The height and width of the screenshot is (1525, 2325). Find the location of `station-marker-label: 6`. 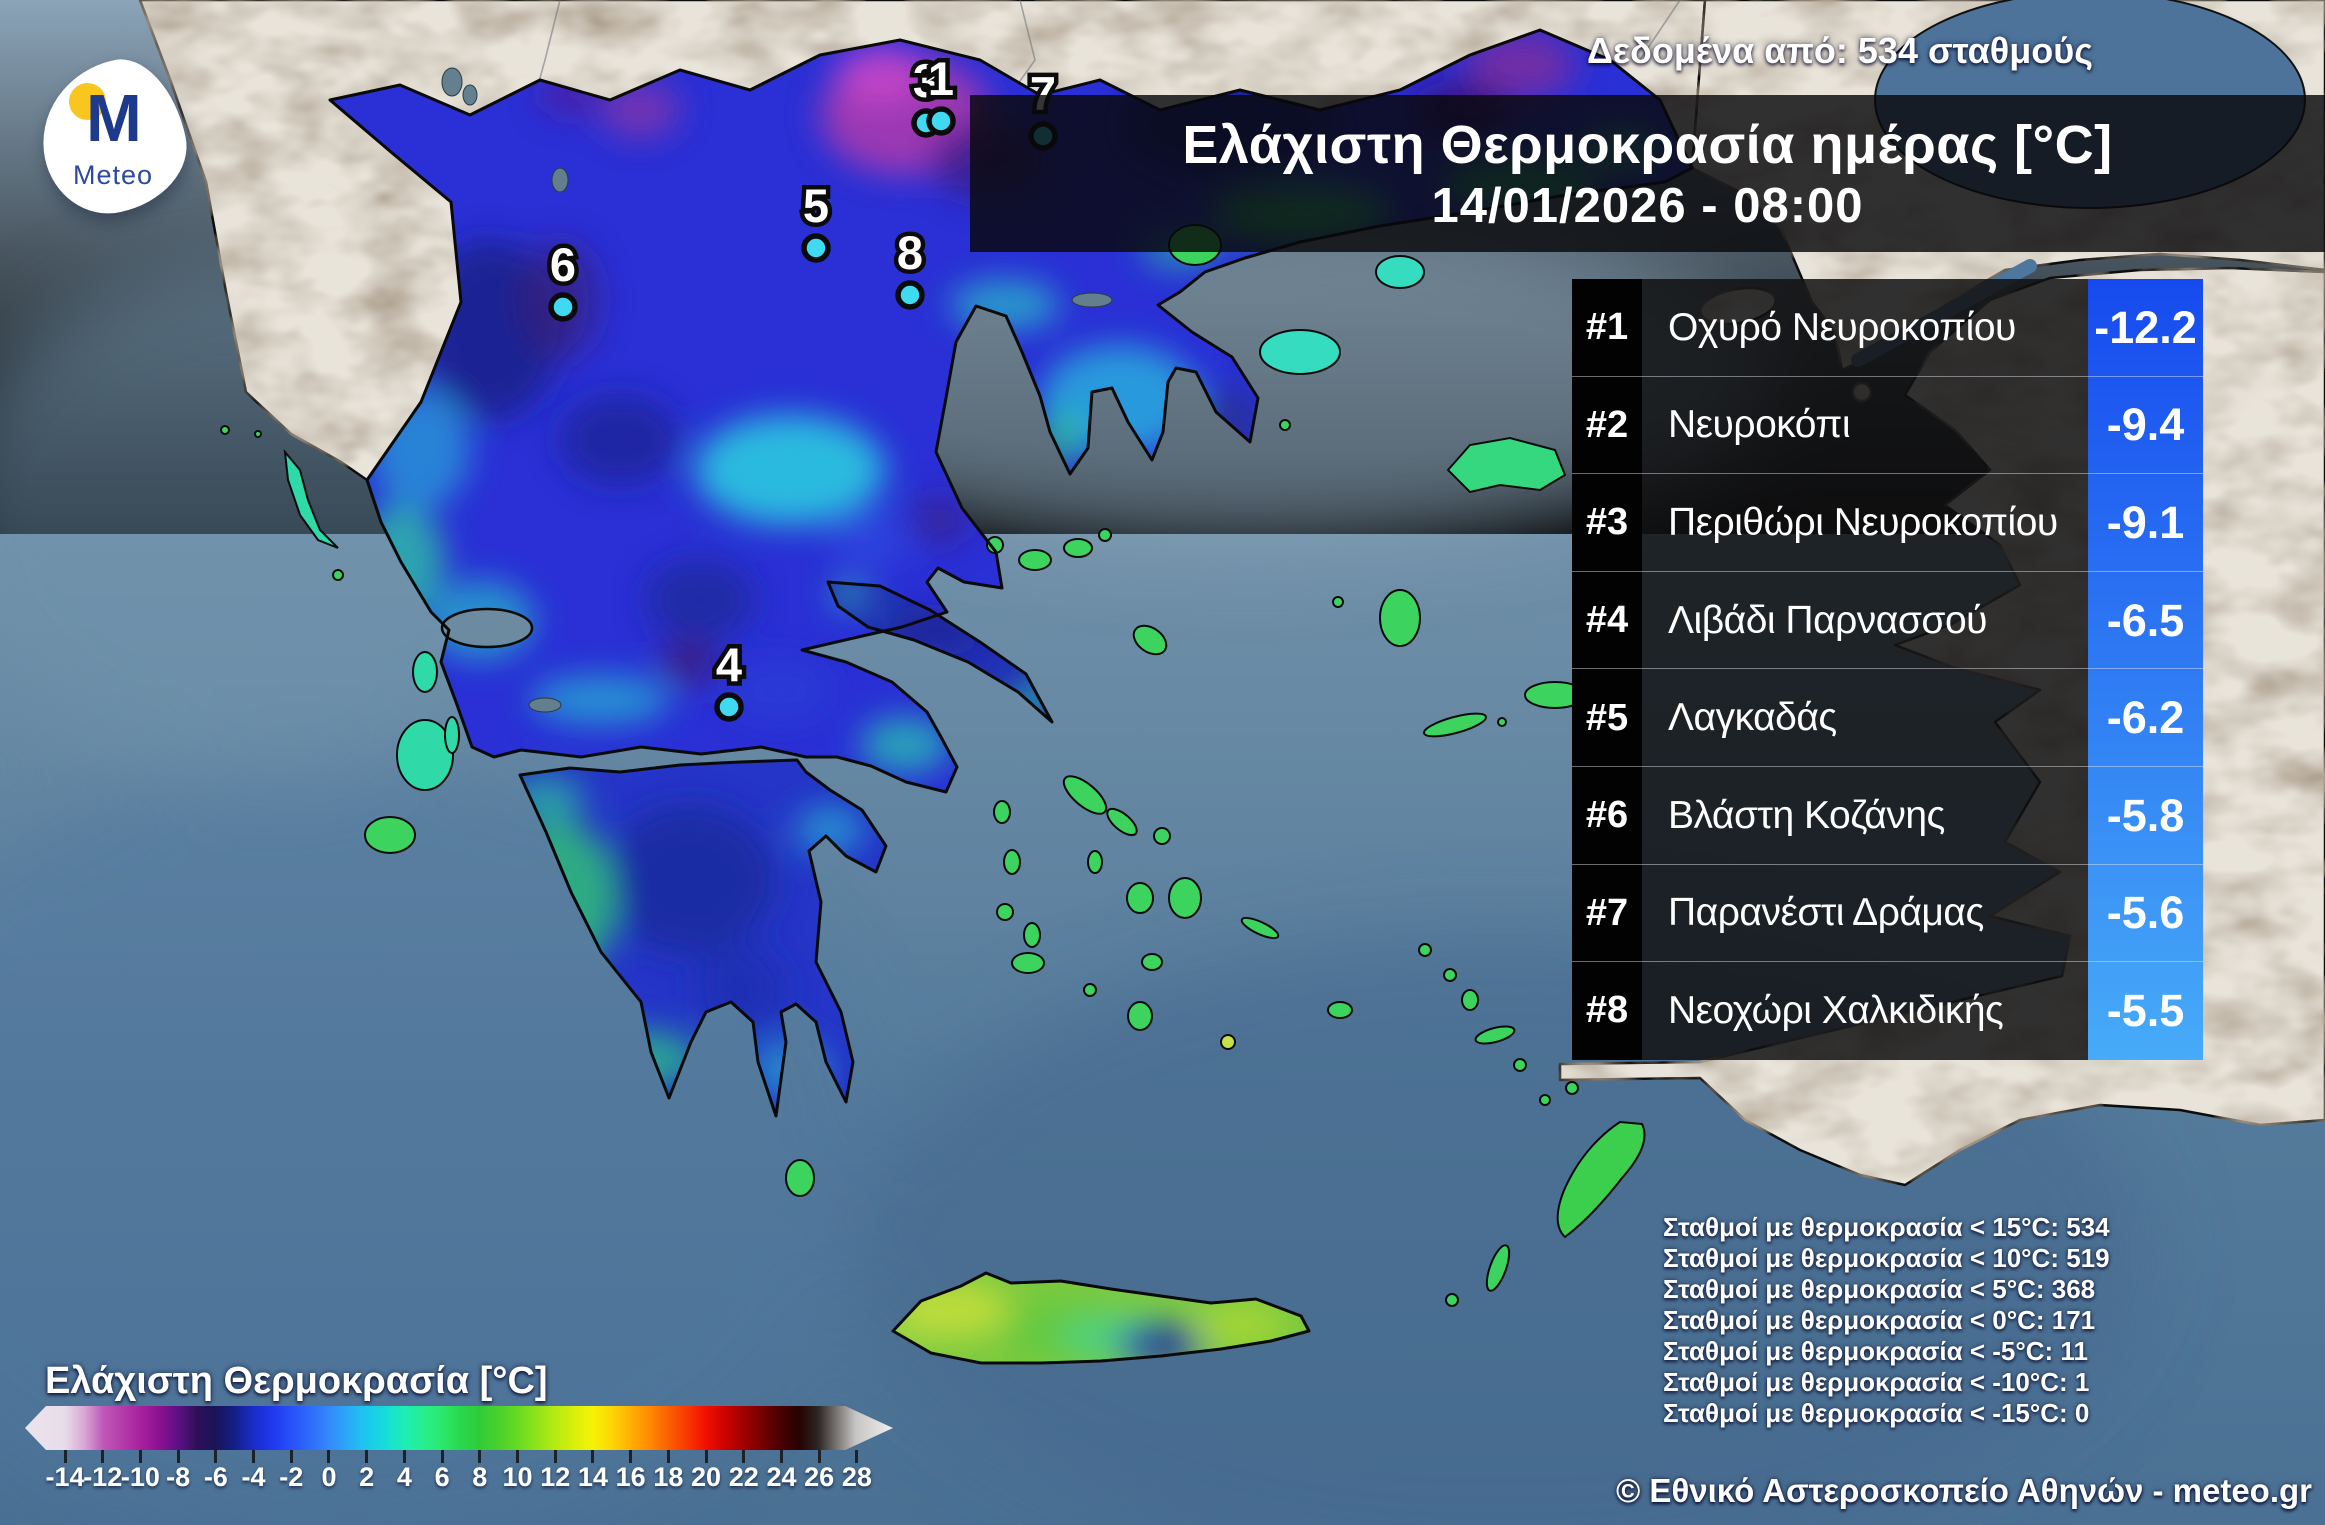

station-marker-label: 6 is located at coordinates (563, 264).